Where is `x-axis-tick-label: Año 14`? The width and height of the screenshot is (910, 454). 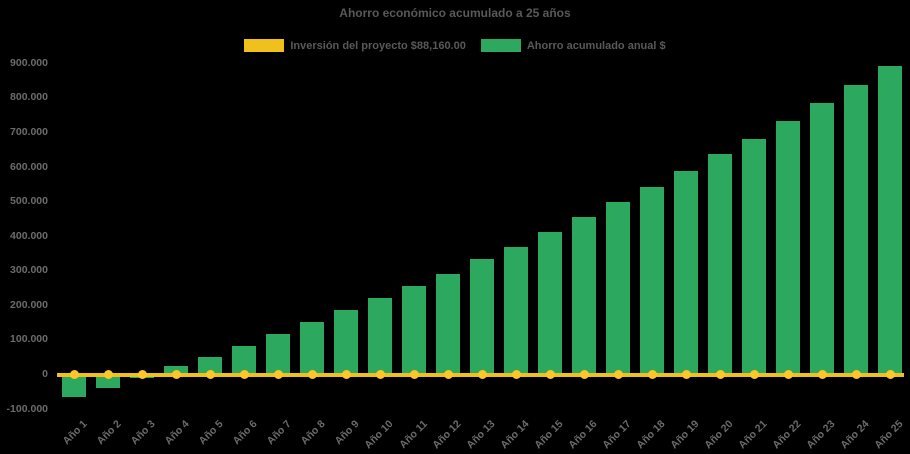 x-axis-tick-label: Año 14 is located at coordinates (515, 435).